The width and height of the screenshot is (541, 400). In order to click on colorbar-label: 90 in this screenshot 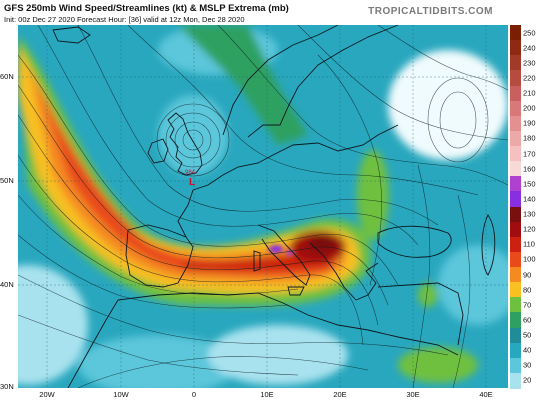, I will do `click(527, 275)`.